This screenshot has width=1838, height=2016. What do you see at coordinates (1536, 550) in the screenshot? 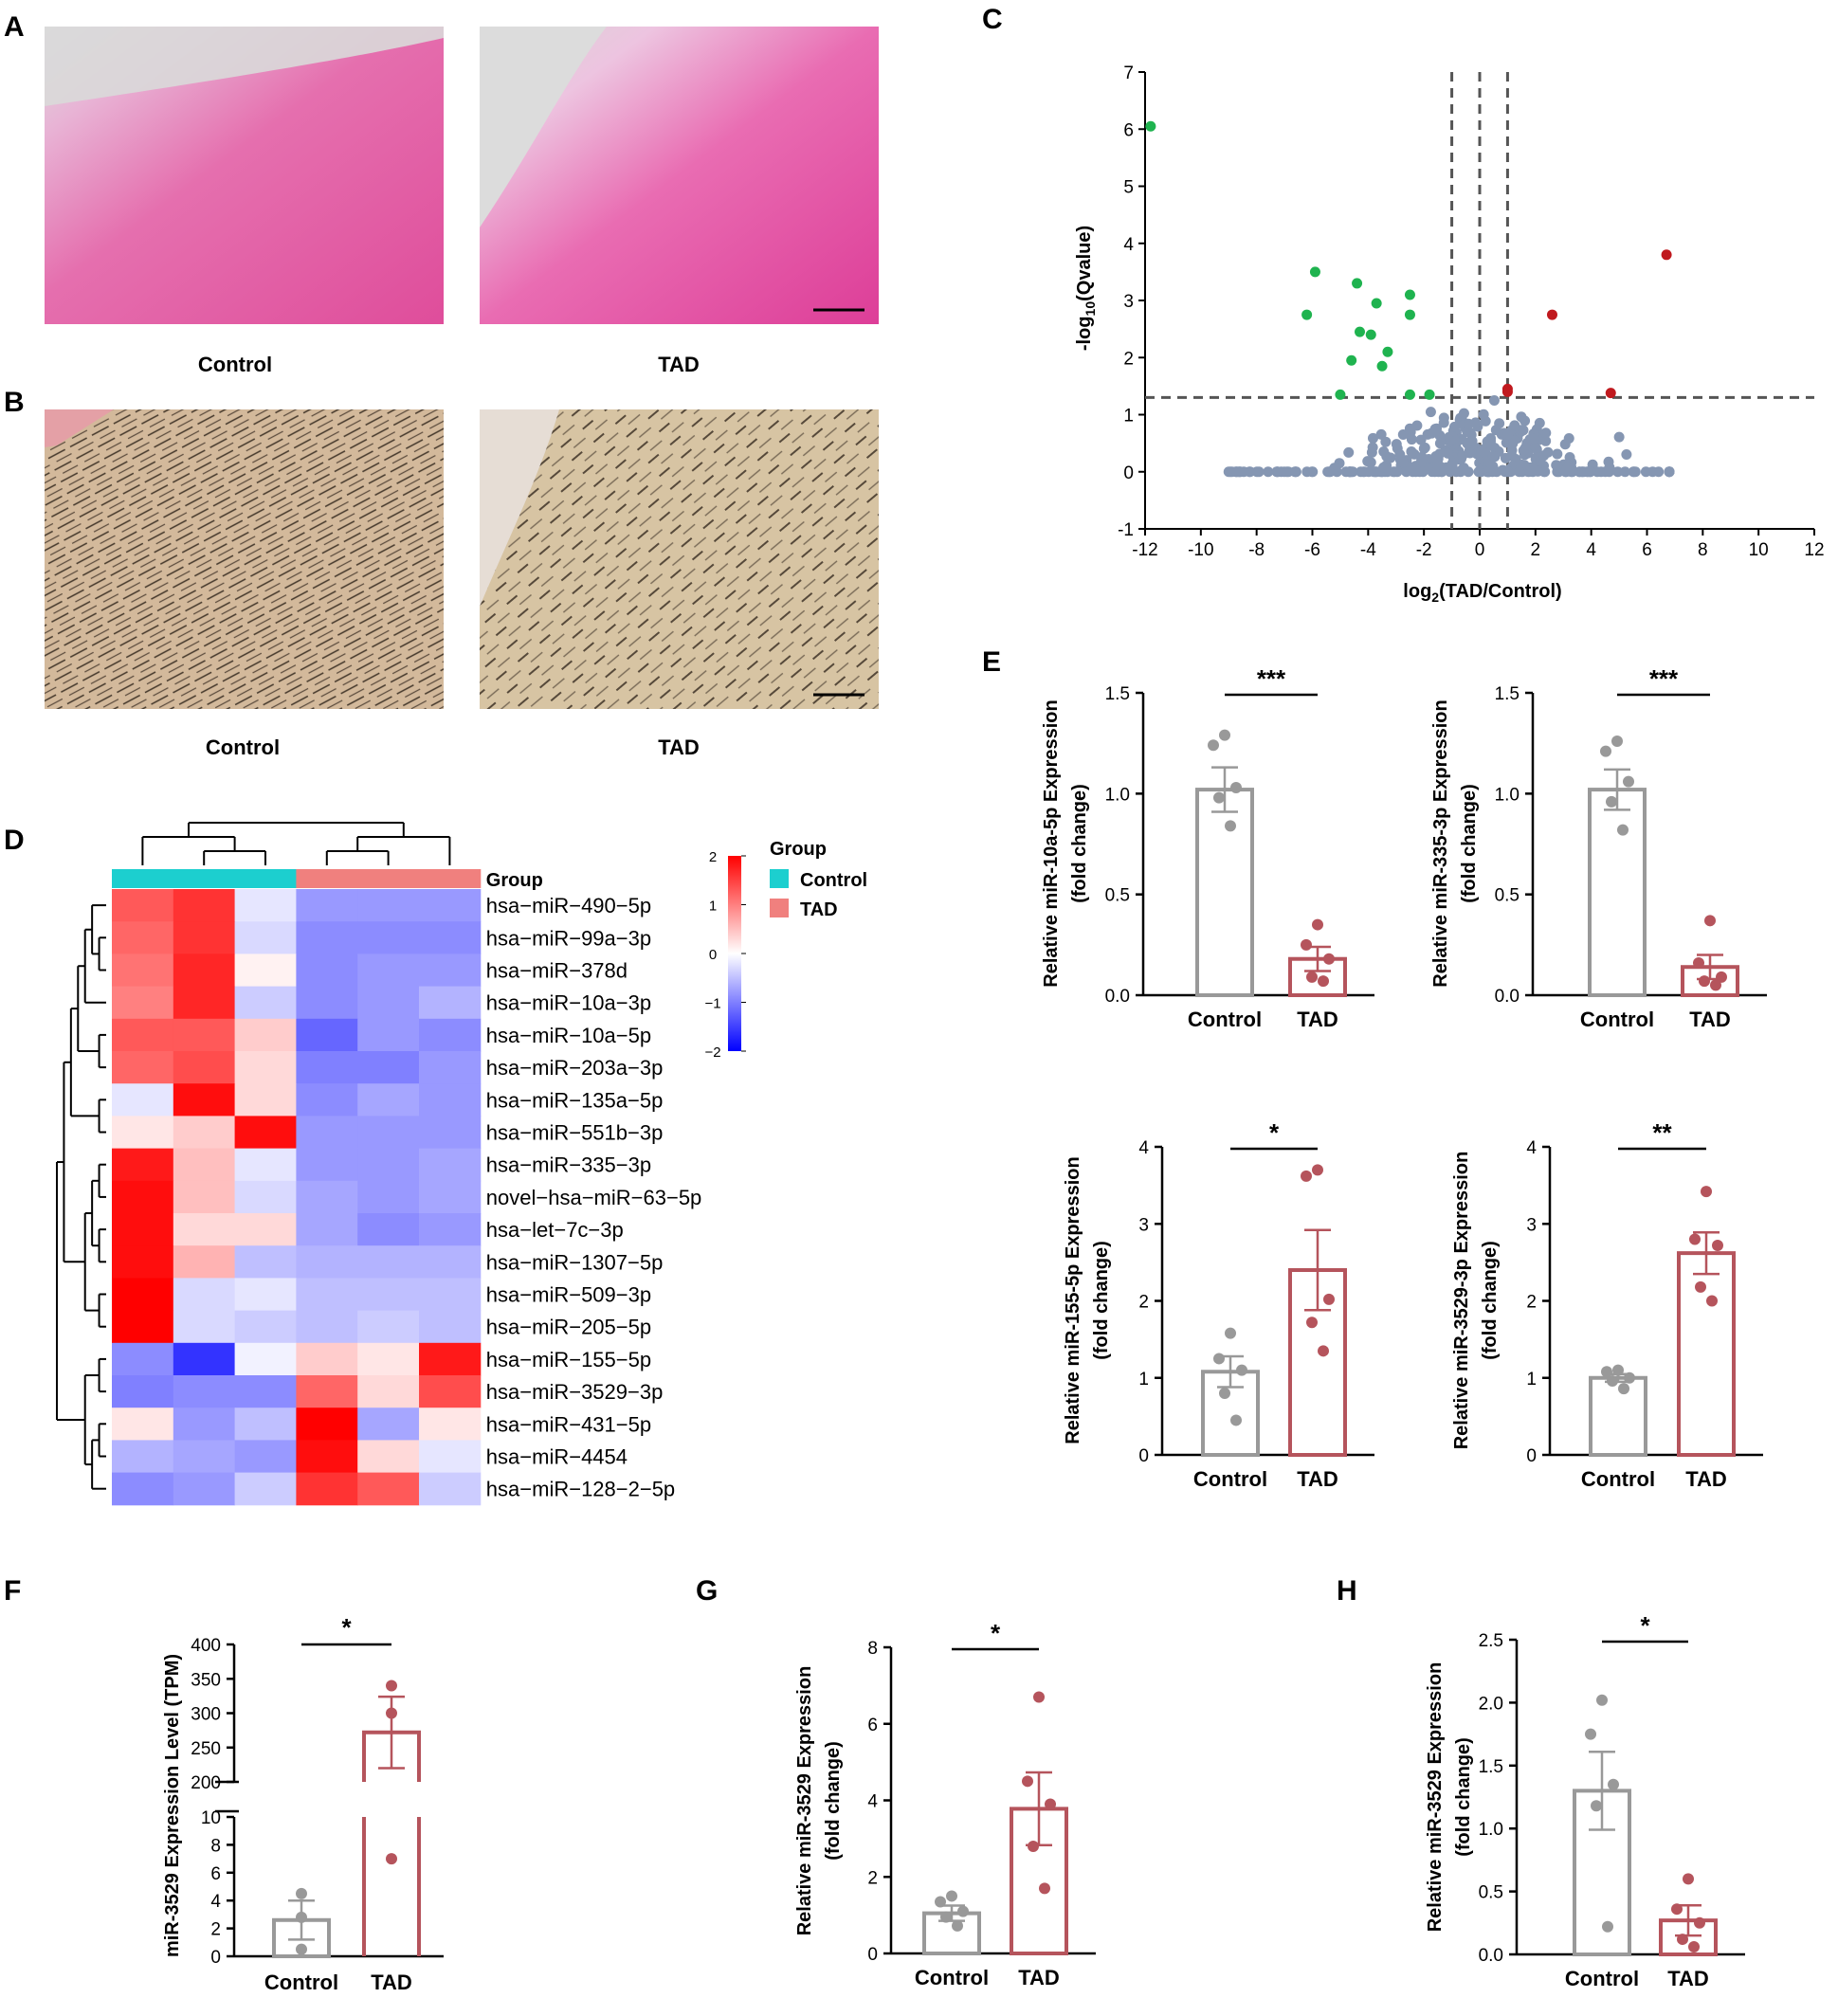
I see `volcano-x-tick-label: 2` at bounding box center [1536, 550].